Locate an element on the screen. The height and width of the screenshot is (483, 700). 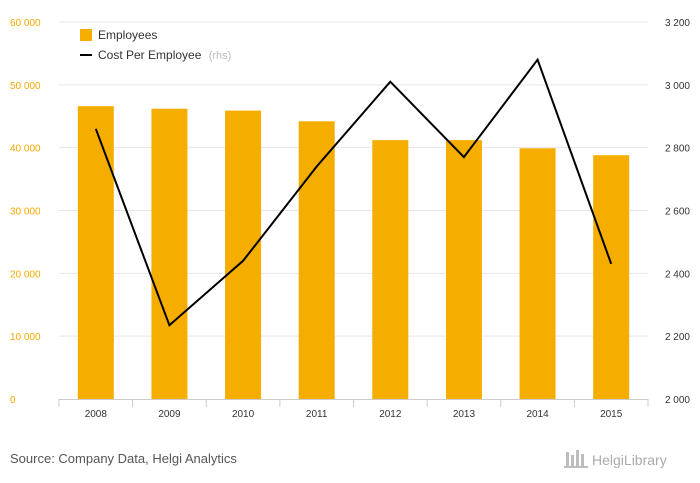
legend: Employees Cost Per Employee (rhs) is located at coordinates (155, 45).